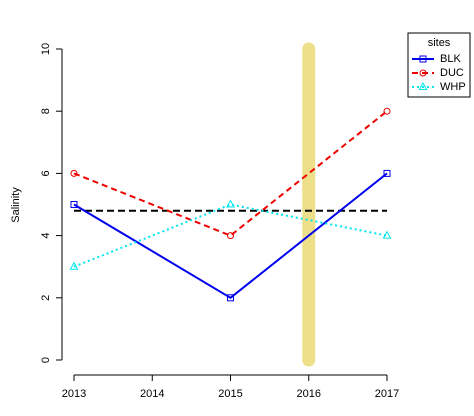  What do you see at coordinates (74, 394) in the screenshot?
I see `x-tick-label: 2013` at bounding box center [74, 394].